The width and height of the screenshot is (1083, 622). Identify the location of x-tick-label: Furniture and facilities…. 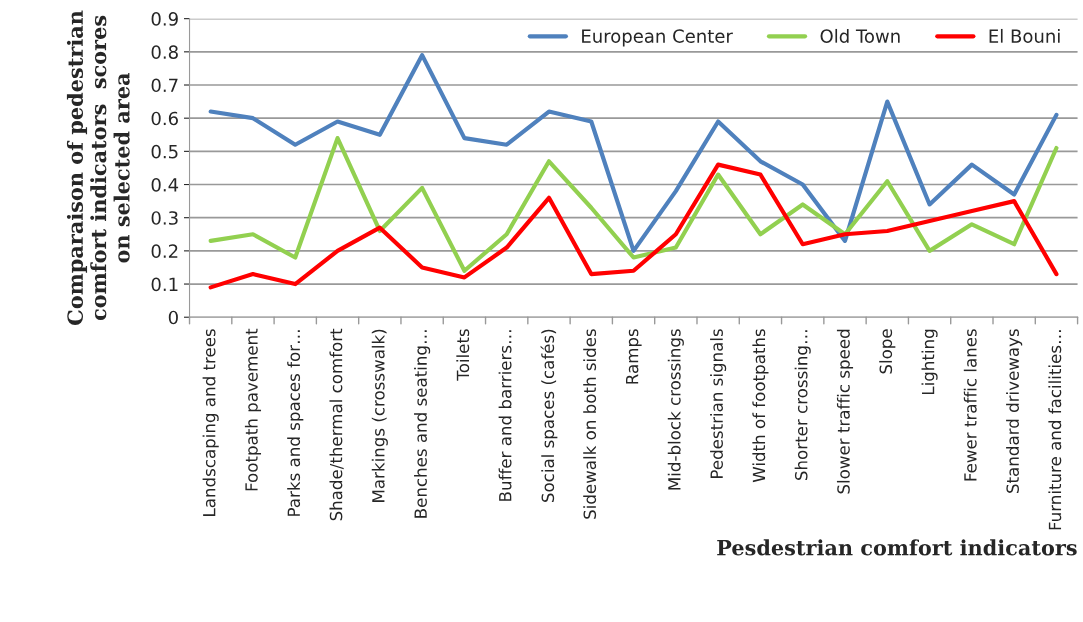
(1055, 430).